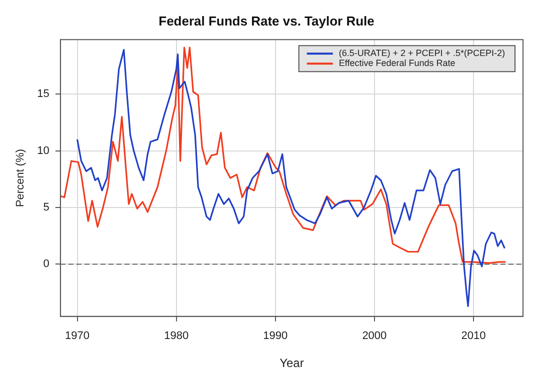  I want to click on y-tick-label: 5, so click(46, 208).